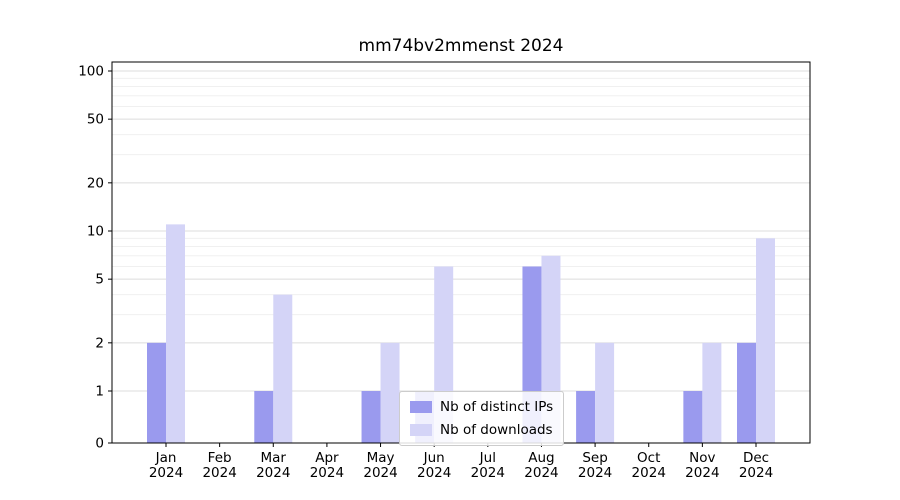 Image resolution: width=900 pixels, height=500 pixels. What do you see at coordinates (99, 280) in the screenshot?
I see `y-tick-label: 5` at bounding box center [99, 280].